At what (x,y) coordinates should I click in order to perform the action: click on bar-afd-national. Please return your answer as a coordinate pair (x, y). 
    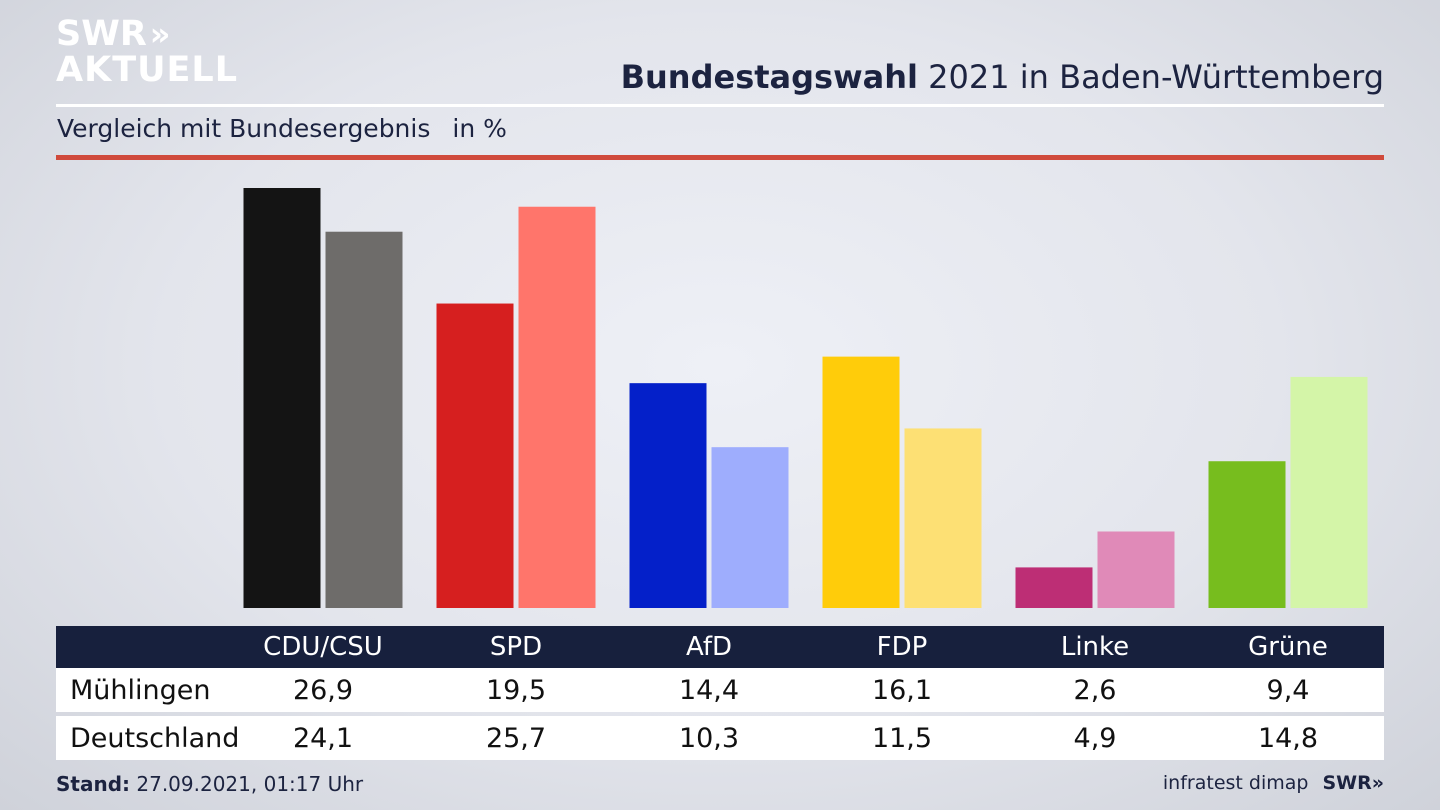
    Looking at the image, I should click on (750, 527).